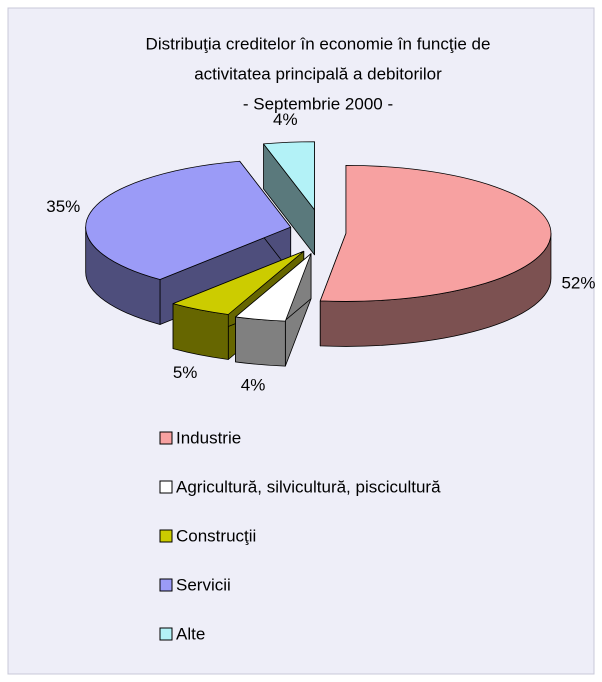 This screenshot has height=682, width=602. What do you see at coordinates (318, 73) in the screenshot?
I see `chart-title: activitatea principală a debitorilor` at bounding box center [318, 73].